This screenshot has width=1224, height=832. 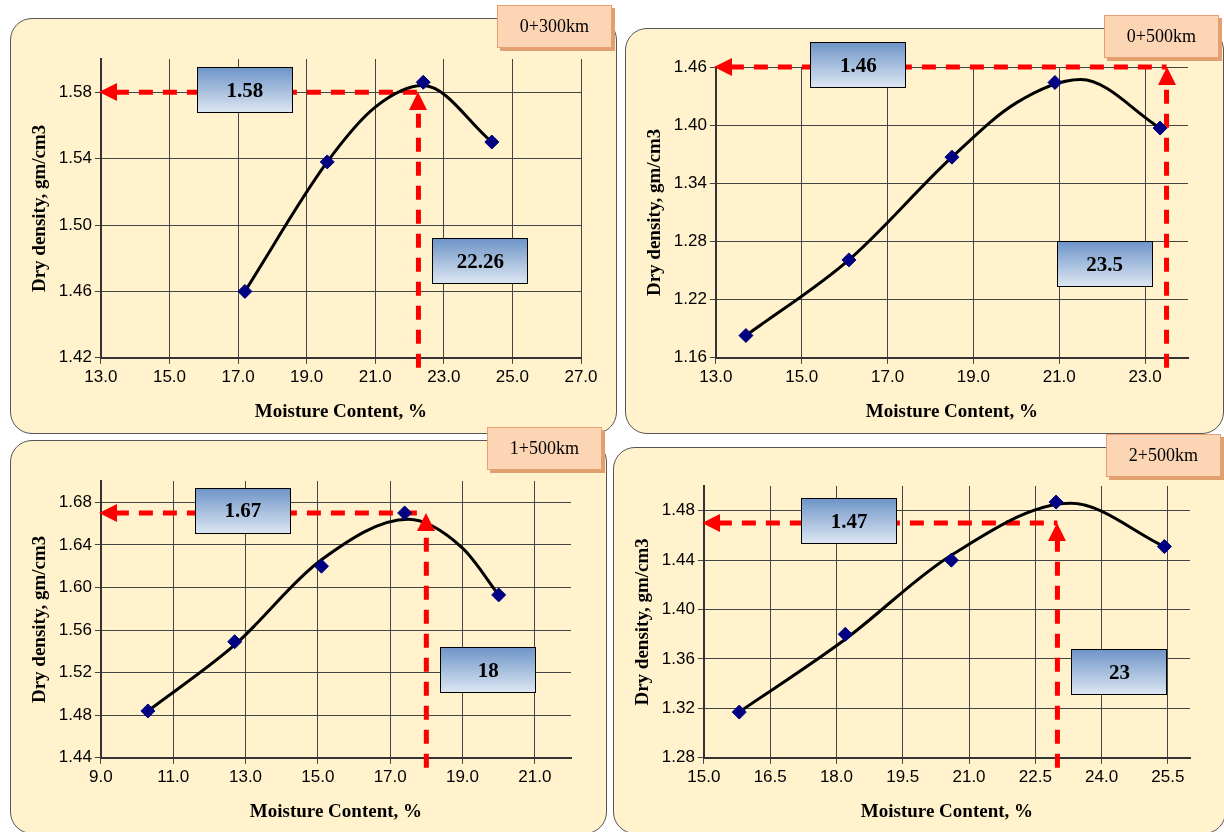 What do you see at coordinates (544, 448) in the screenshot?
I see `chart-title: 1+500km` at bounding box center [544, 448].